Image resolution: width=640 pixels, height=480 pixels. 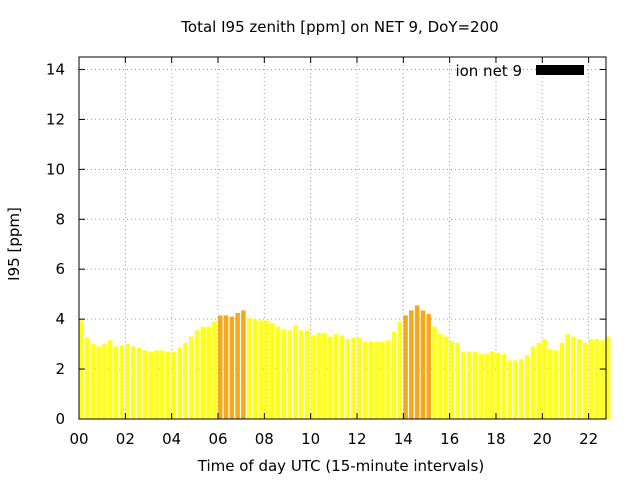 What do you see at coordinates (55, 119) in the screenshot?
I see `y-tick-label: 12` at bounding box center [55, 119].